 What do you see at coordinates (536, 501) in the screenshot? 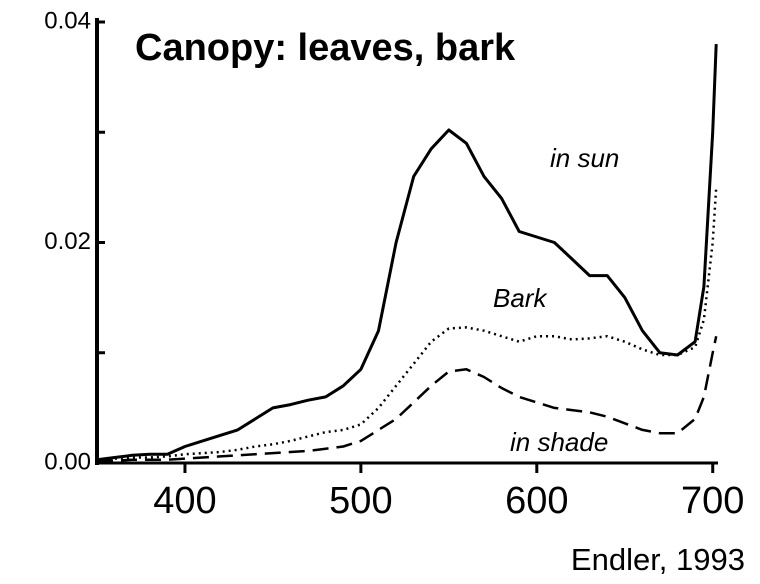
I see `x-tick-label: 600` at bounding box center [536, 501].